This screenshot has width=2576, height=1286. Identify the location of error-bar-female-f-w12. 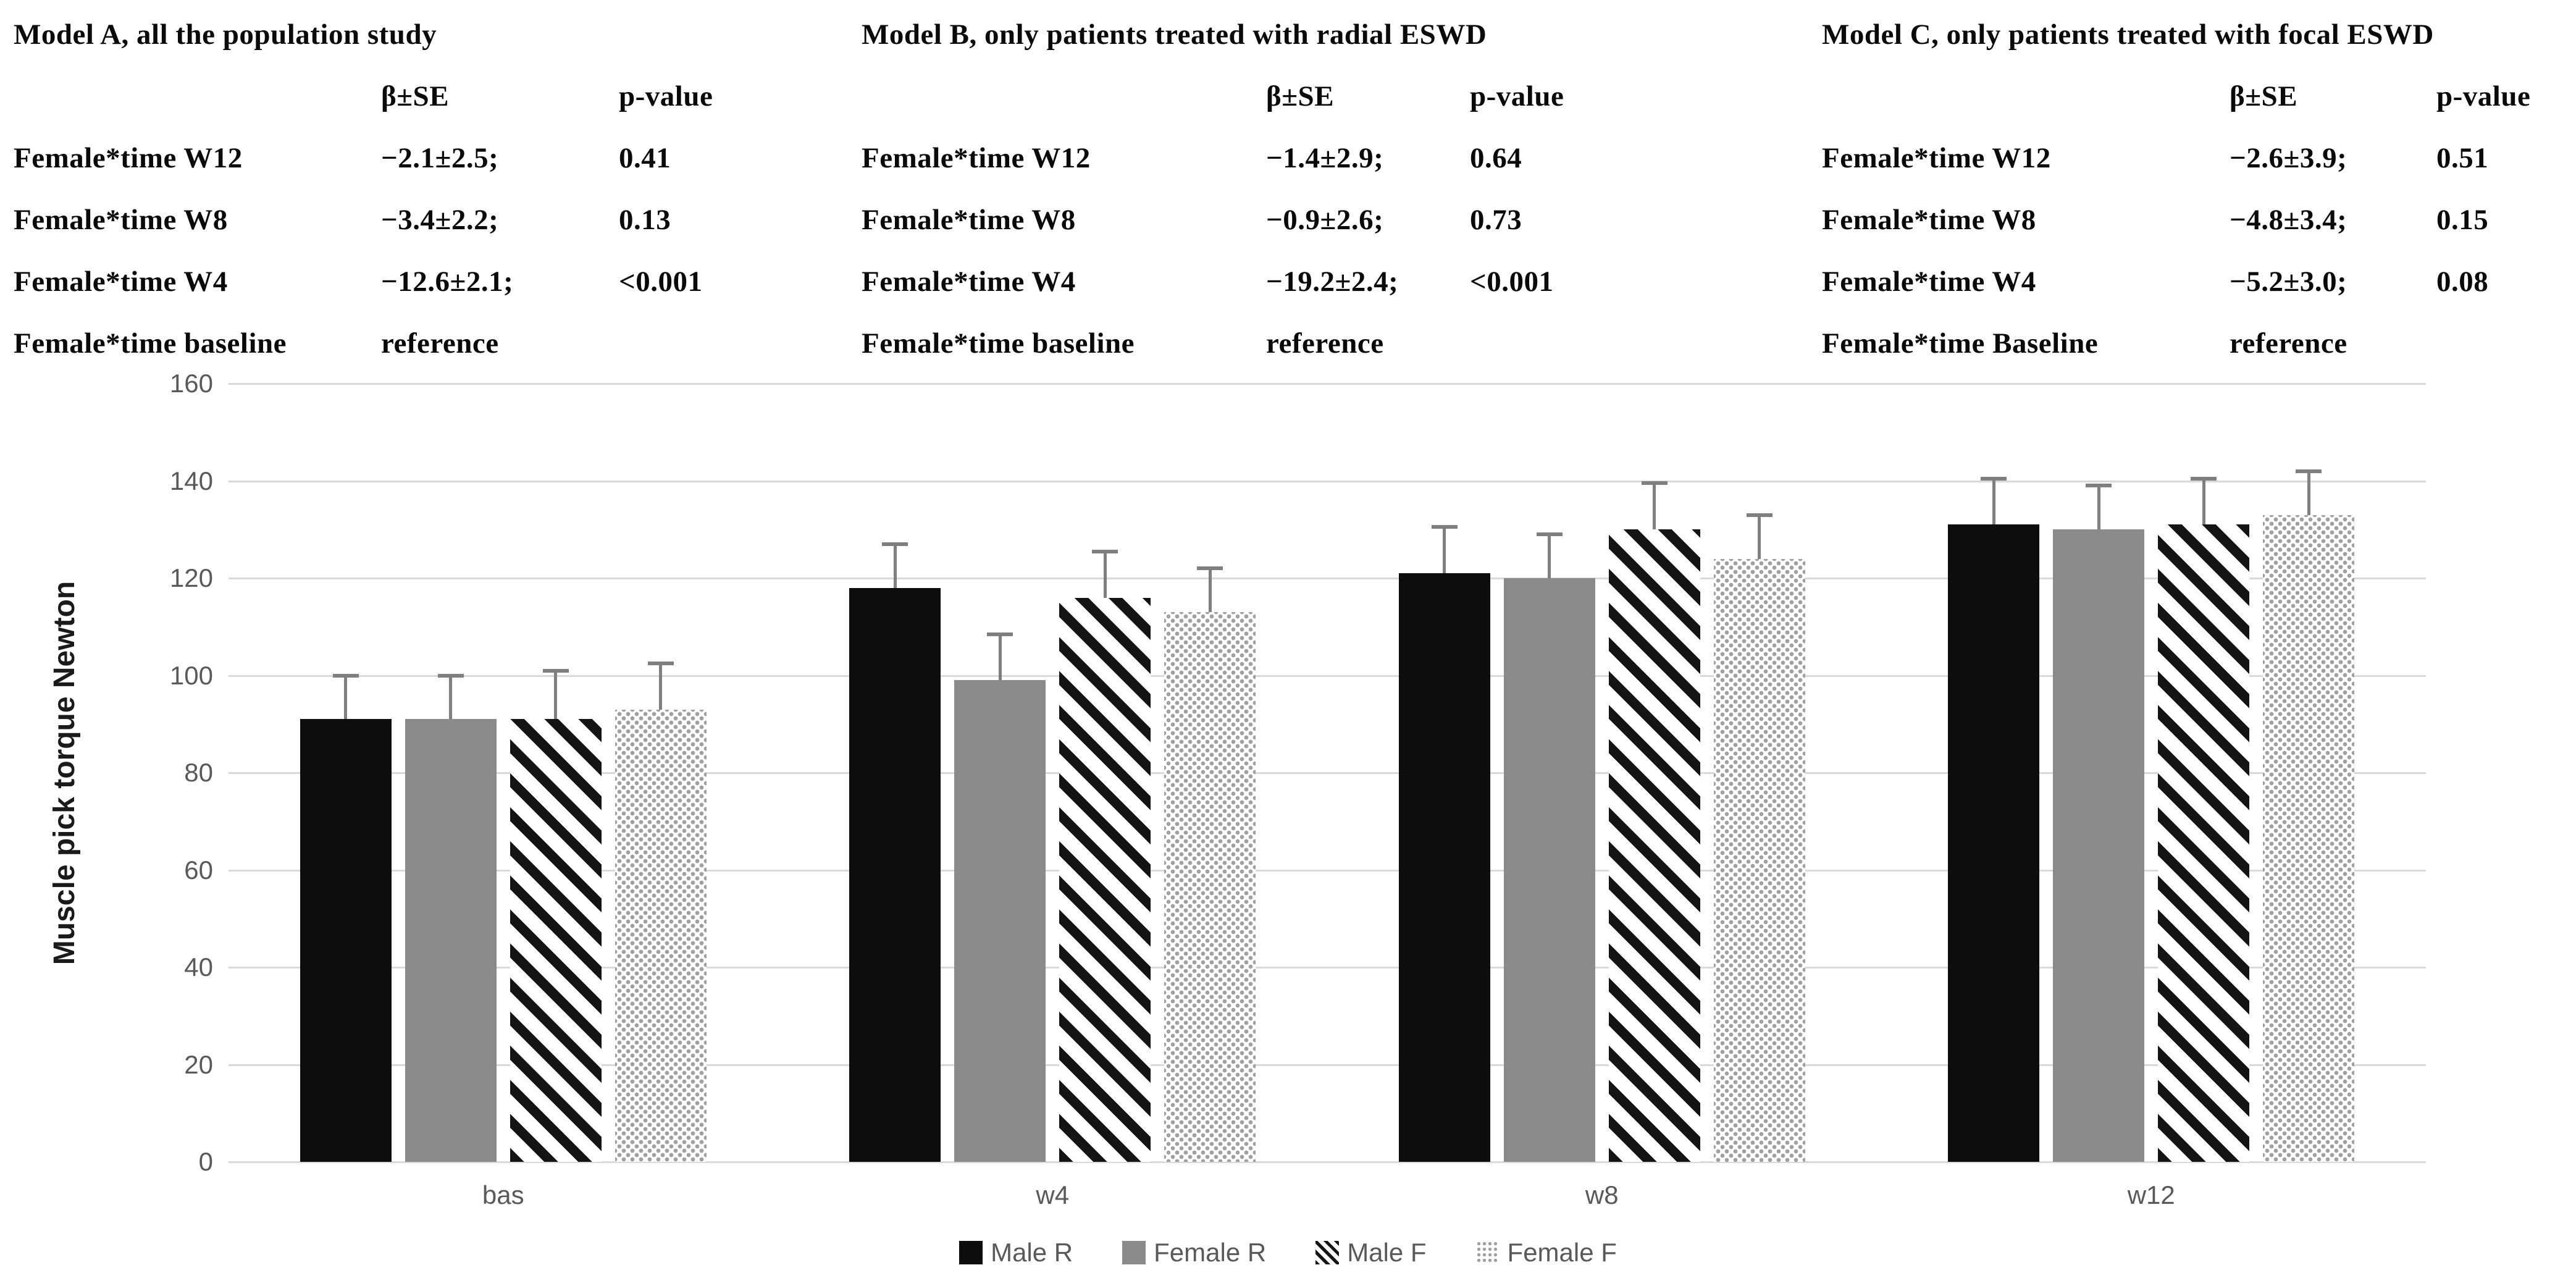
(2308, 493).